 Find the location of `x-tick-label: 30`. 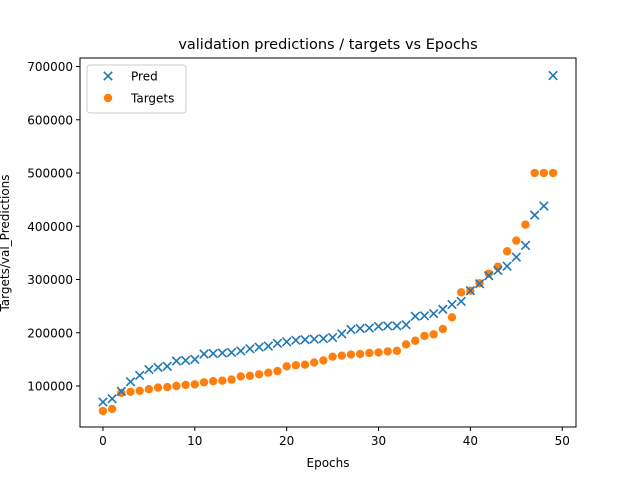

x-tick-label: 30 is located at coordinates (378, 441).